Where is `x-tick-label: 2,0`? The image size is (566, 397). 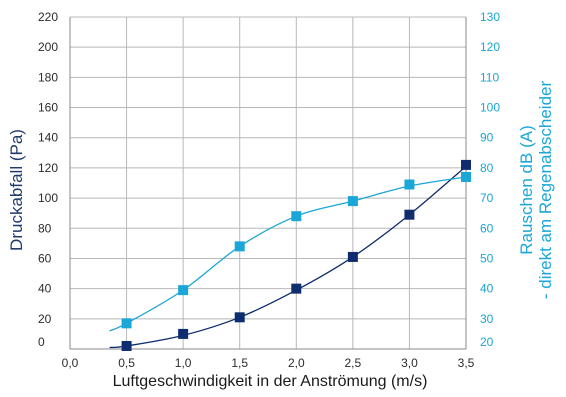
x-tick-label: 2,0 is located at coordinates (296, 363).